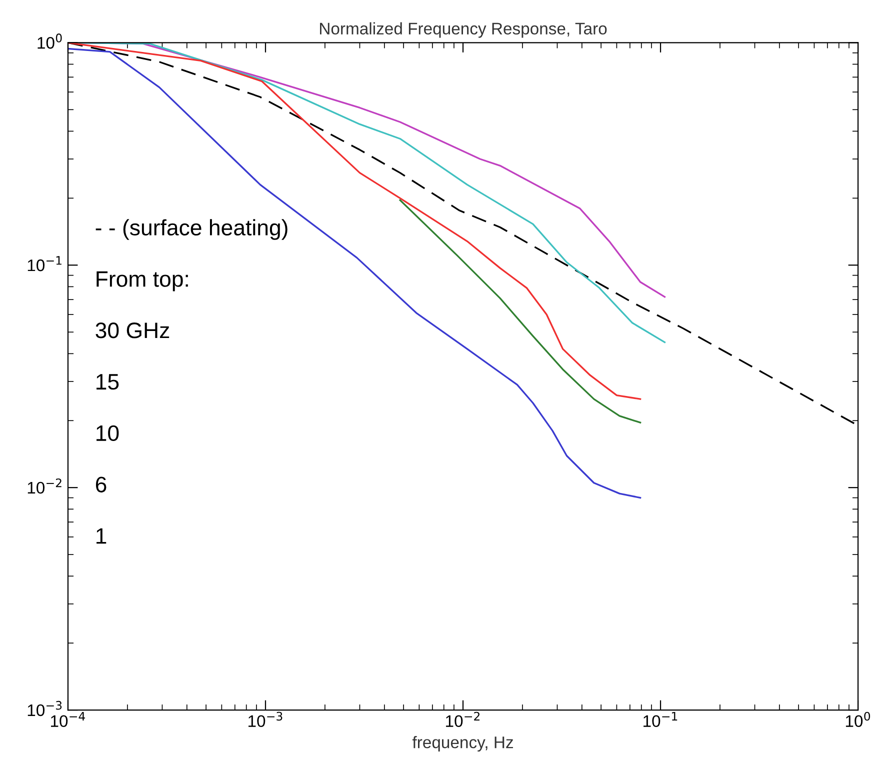 The image size is (891, 776). Describe the element at coordinates (133, 330) in the screenshot. I see `annotation: 30 GHz` at that location.